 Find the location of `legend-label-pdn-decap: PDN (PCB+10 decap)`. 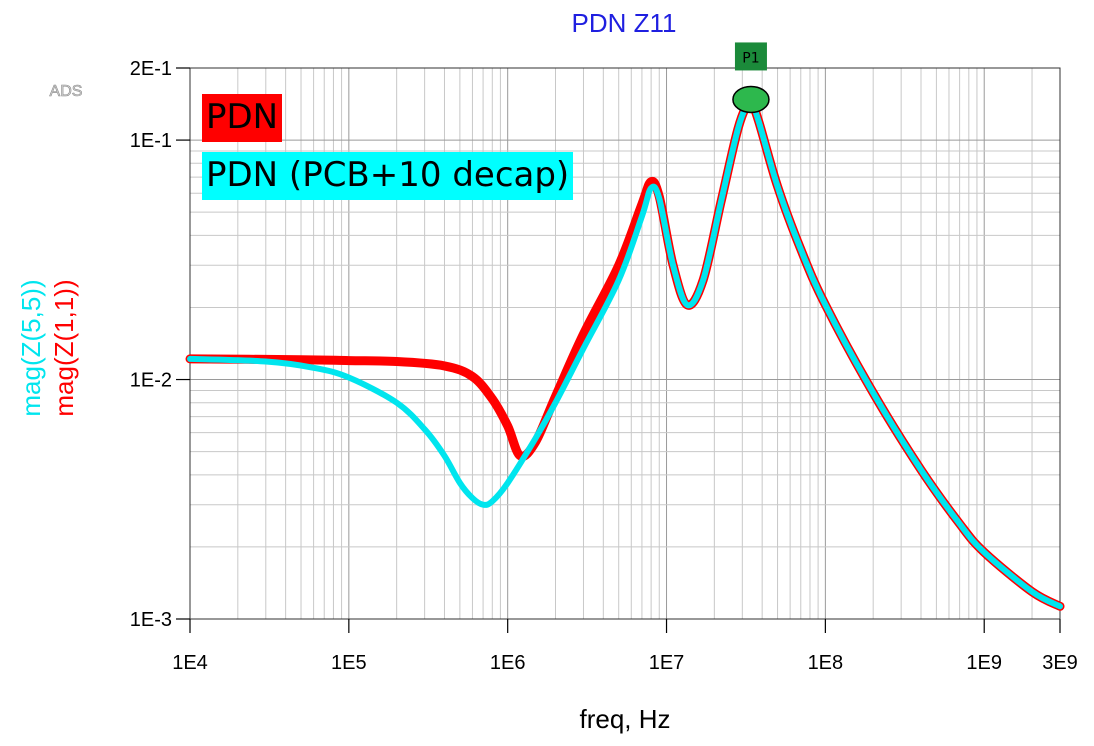

legend-label-pdn-decap: PDN (PCB+10 decap) is located at coordinates (388, 175).